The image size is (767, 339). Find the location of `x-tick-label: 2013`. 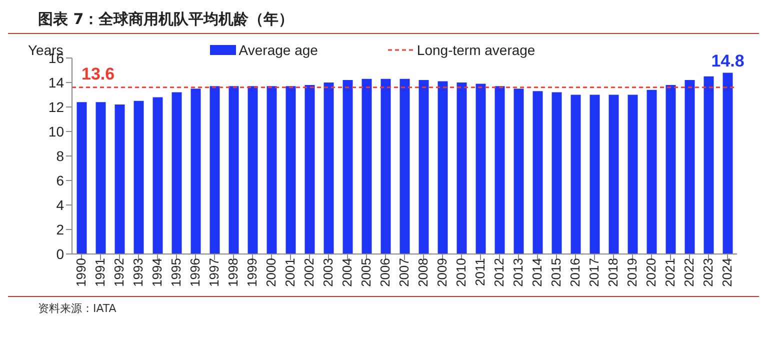

x-tick-label: 2013 is located at coordinates (518, 272).